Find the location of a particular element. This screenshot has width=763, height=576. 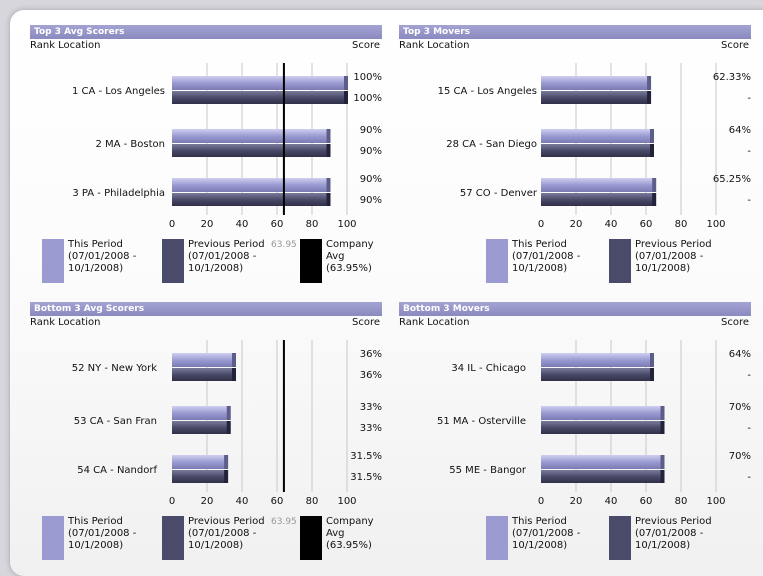

row-rank-location-label: 53 CA - San Fran is located at coordinates (115, 421).